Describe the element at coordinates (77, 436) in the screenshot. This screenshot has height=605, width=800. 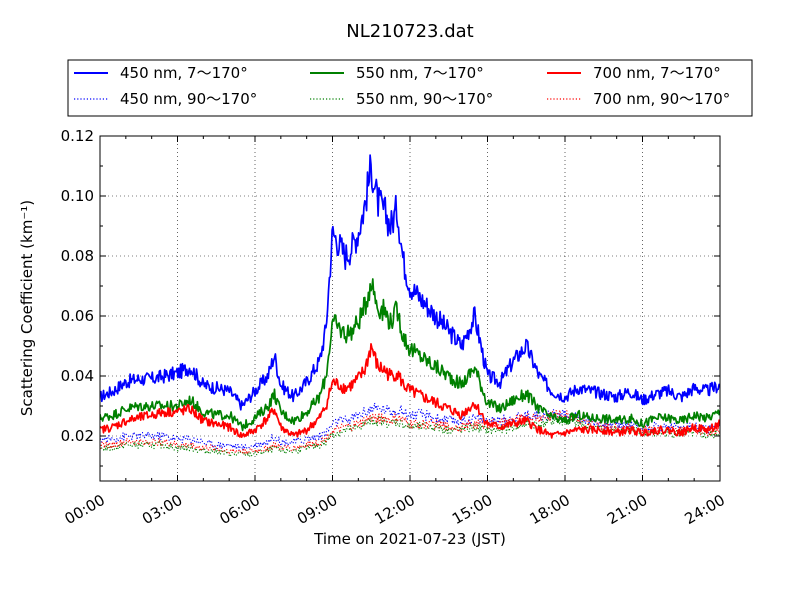
I see `y-tick-label: 0.02` at that location.